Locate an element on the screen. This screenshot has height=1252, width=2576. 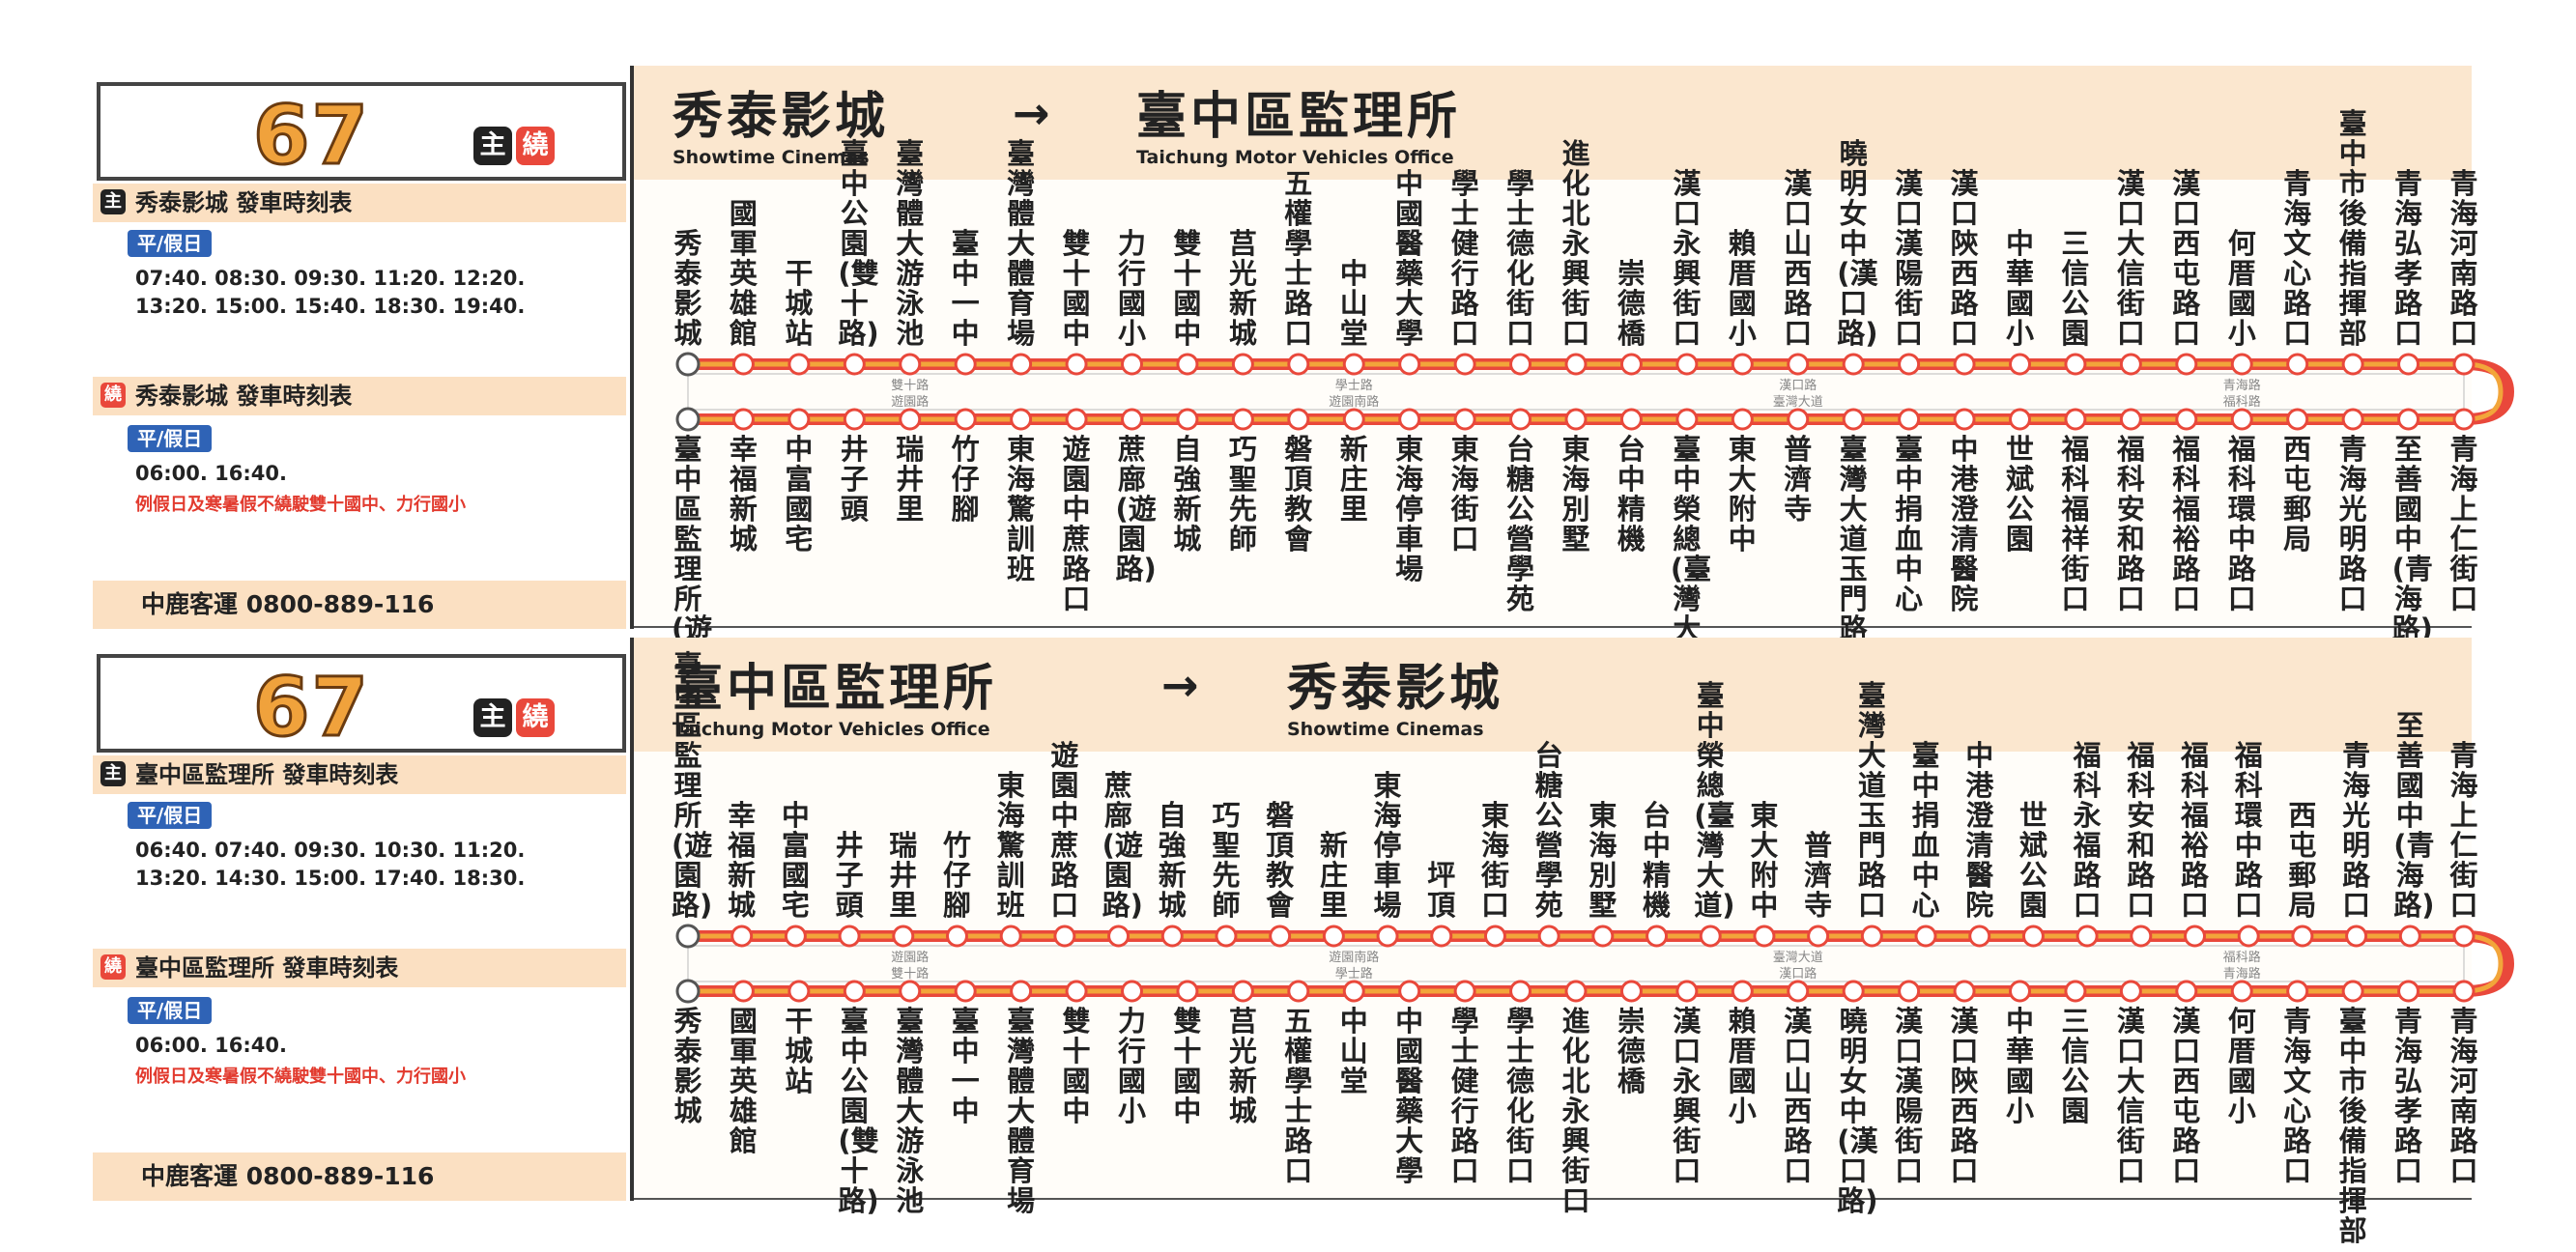
route-number: 67 is located at coordinates (311, 707).